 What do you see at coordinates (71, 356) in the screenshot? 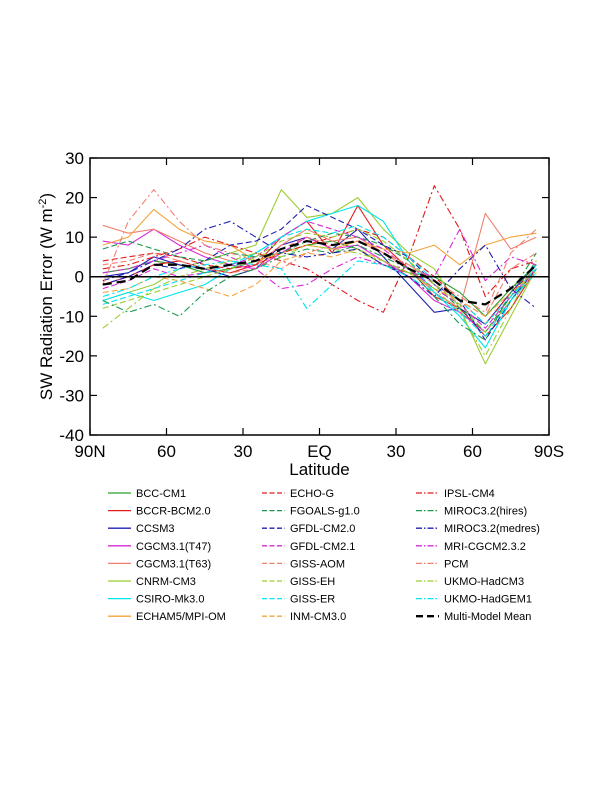
I see `y-tick-label: -20` at bounding box center [71, 356].